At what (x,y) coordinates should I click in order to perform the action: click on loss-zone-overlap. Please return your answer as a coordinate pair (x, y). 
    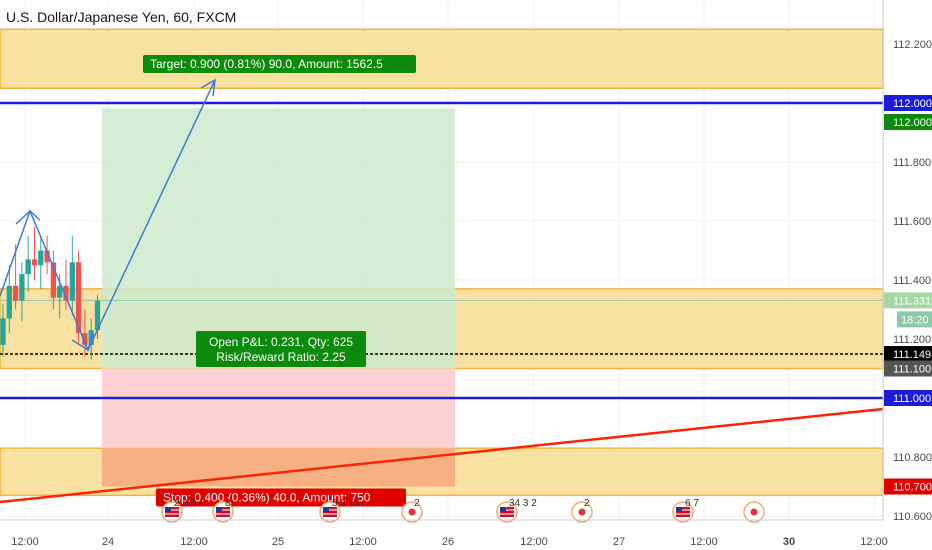
    Looking at the image, I should click on (278, 467).